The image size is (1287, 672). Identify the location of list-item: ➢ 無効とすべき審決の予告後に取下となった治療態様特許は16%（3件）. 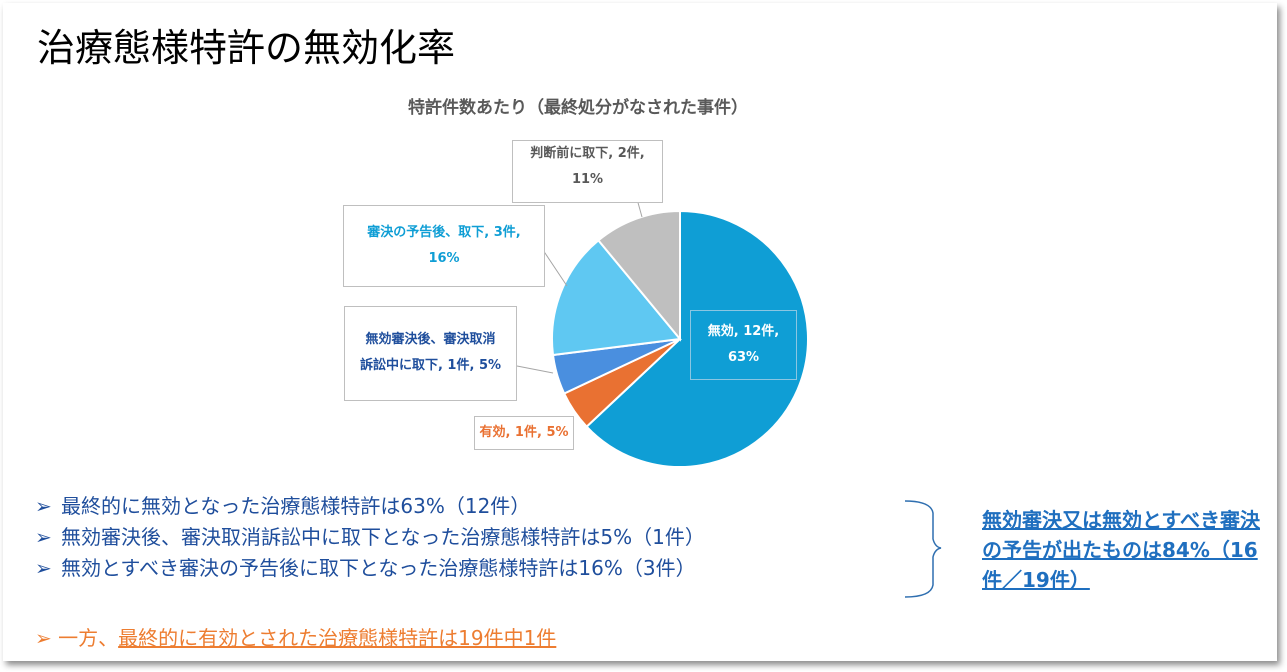
(365, 568).